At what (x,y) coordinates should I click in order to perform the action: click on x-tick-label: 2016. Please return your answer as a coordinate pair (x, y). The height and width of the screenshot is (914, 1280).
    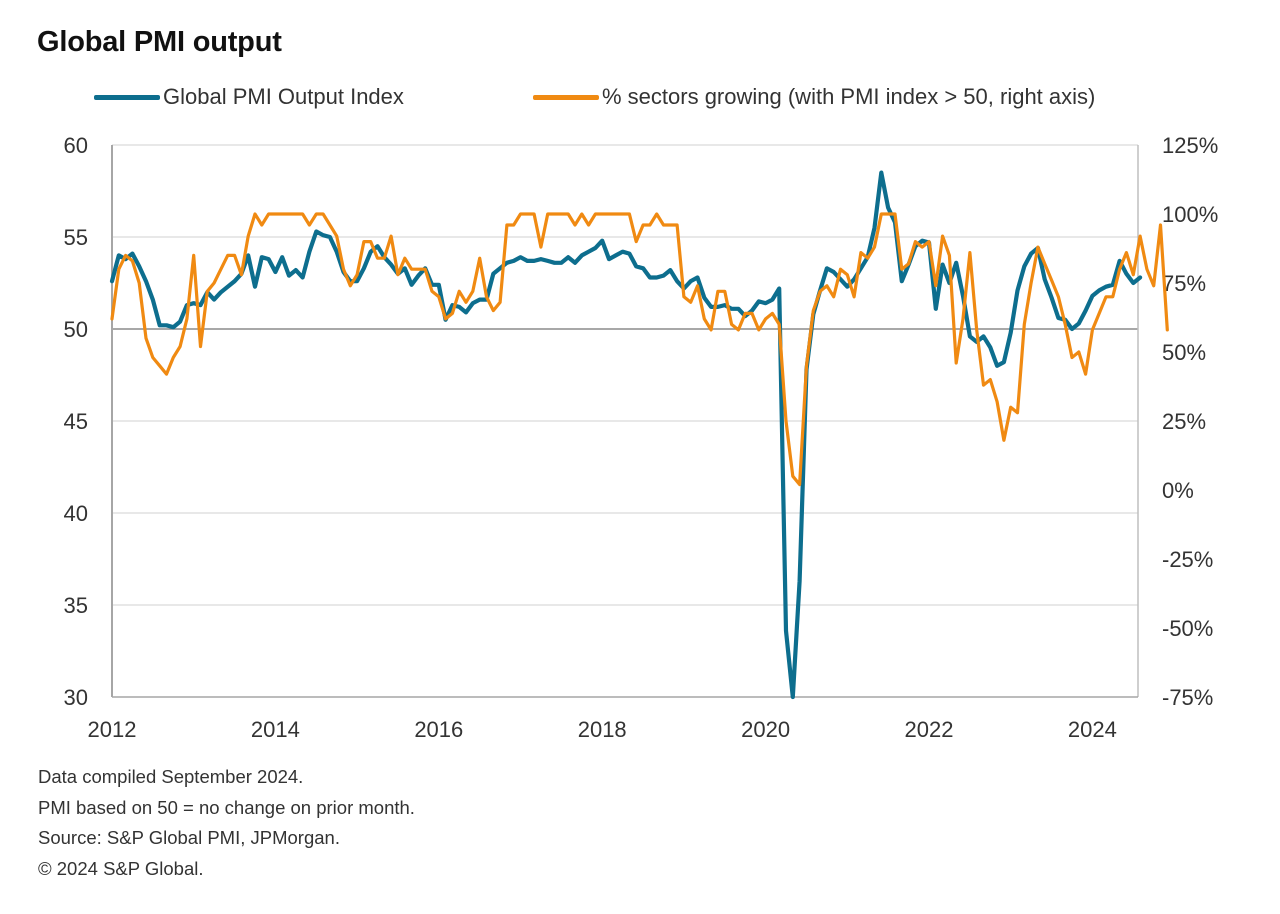
    Looking at the image, I should click on (438, 729).